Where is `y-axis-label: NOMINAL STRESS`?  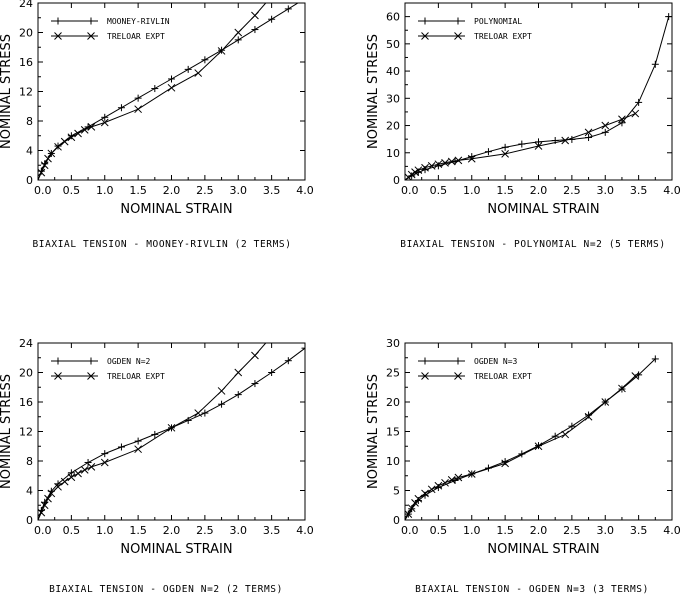
y-axis-label: NOMINAL STRESS is located at coordinates (7, 91).